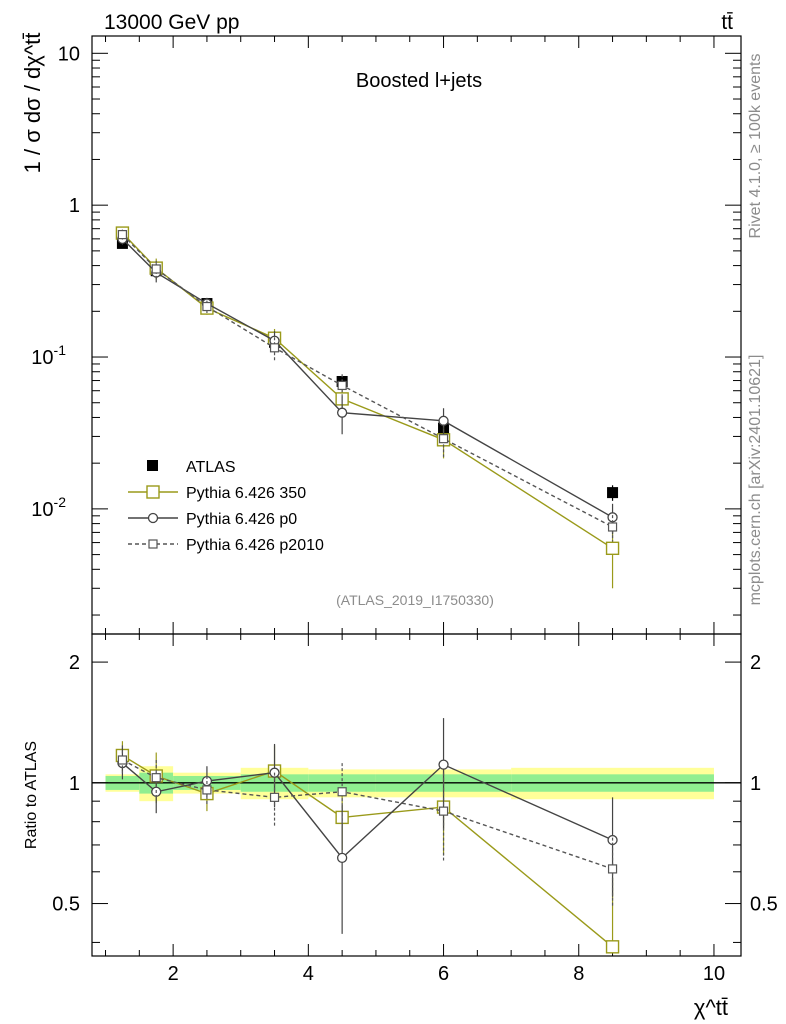 The width and height of the screenshot is (786, 1024). What do you see at coordinates (211, 467) in the screenshot?
I see `legend-label-atlas: ATLAS` at bounding box center [211, 467].